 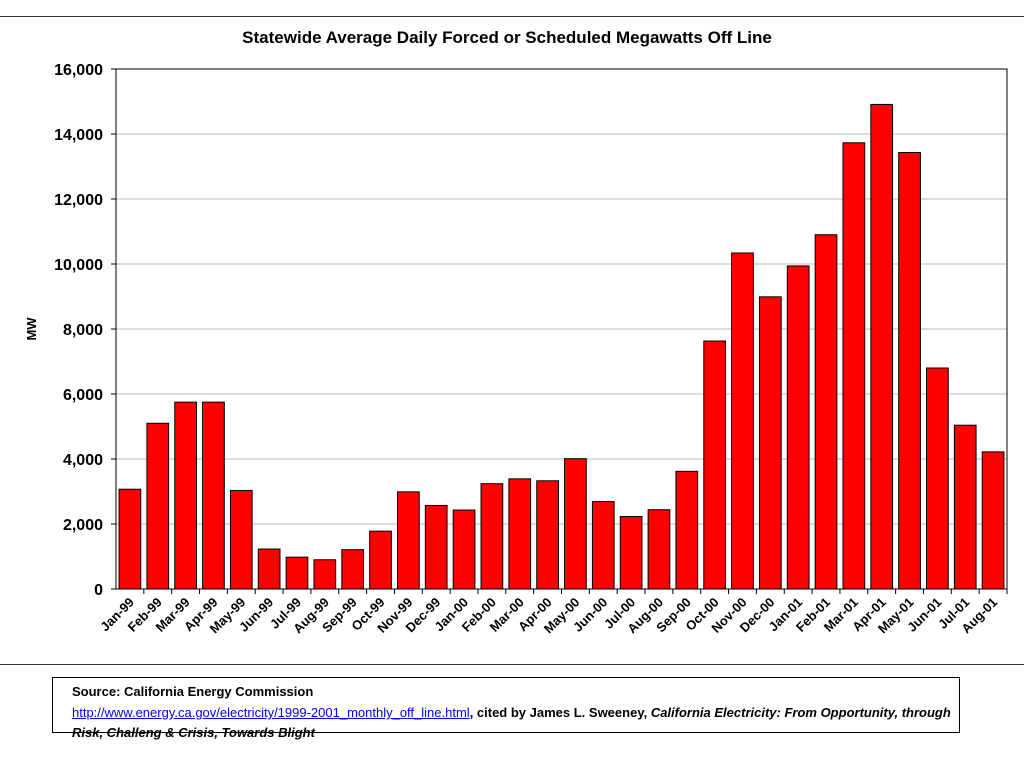 I want to click on y-axis-label: MW, so click(x=31, y=329).